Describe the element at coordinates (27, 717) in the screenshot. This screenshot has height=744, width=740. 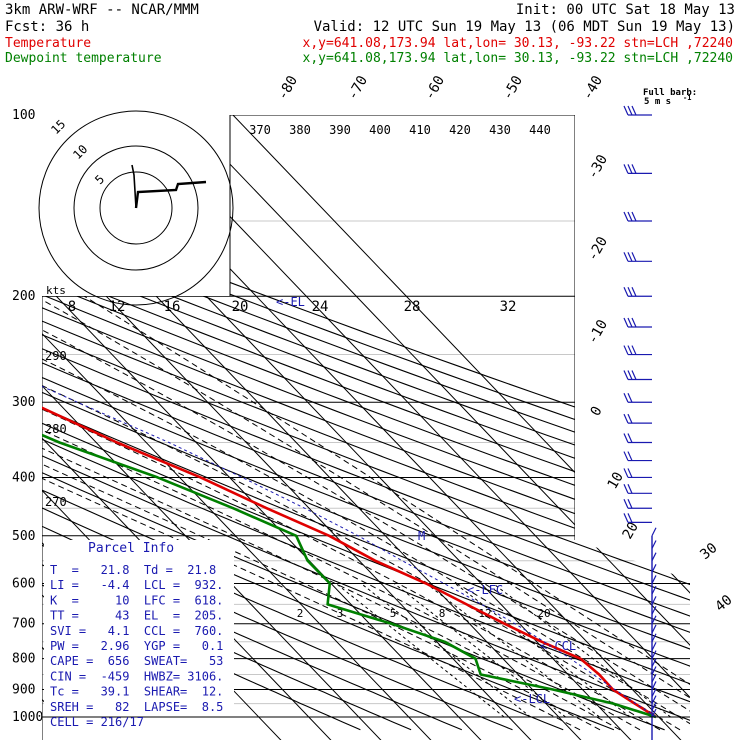
I see `pressure-label-1000: 1000` at that location.